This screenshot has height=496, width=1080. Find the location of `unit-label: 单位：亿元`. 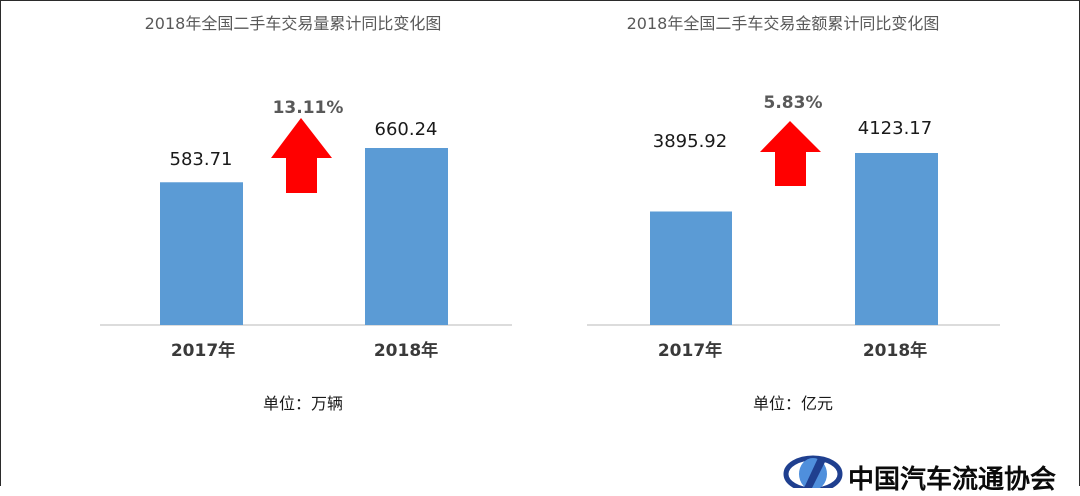

unit-label: 单位：亿元 is located at coordinates (793, 403).